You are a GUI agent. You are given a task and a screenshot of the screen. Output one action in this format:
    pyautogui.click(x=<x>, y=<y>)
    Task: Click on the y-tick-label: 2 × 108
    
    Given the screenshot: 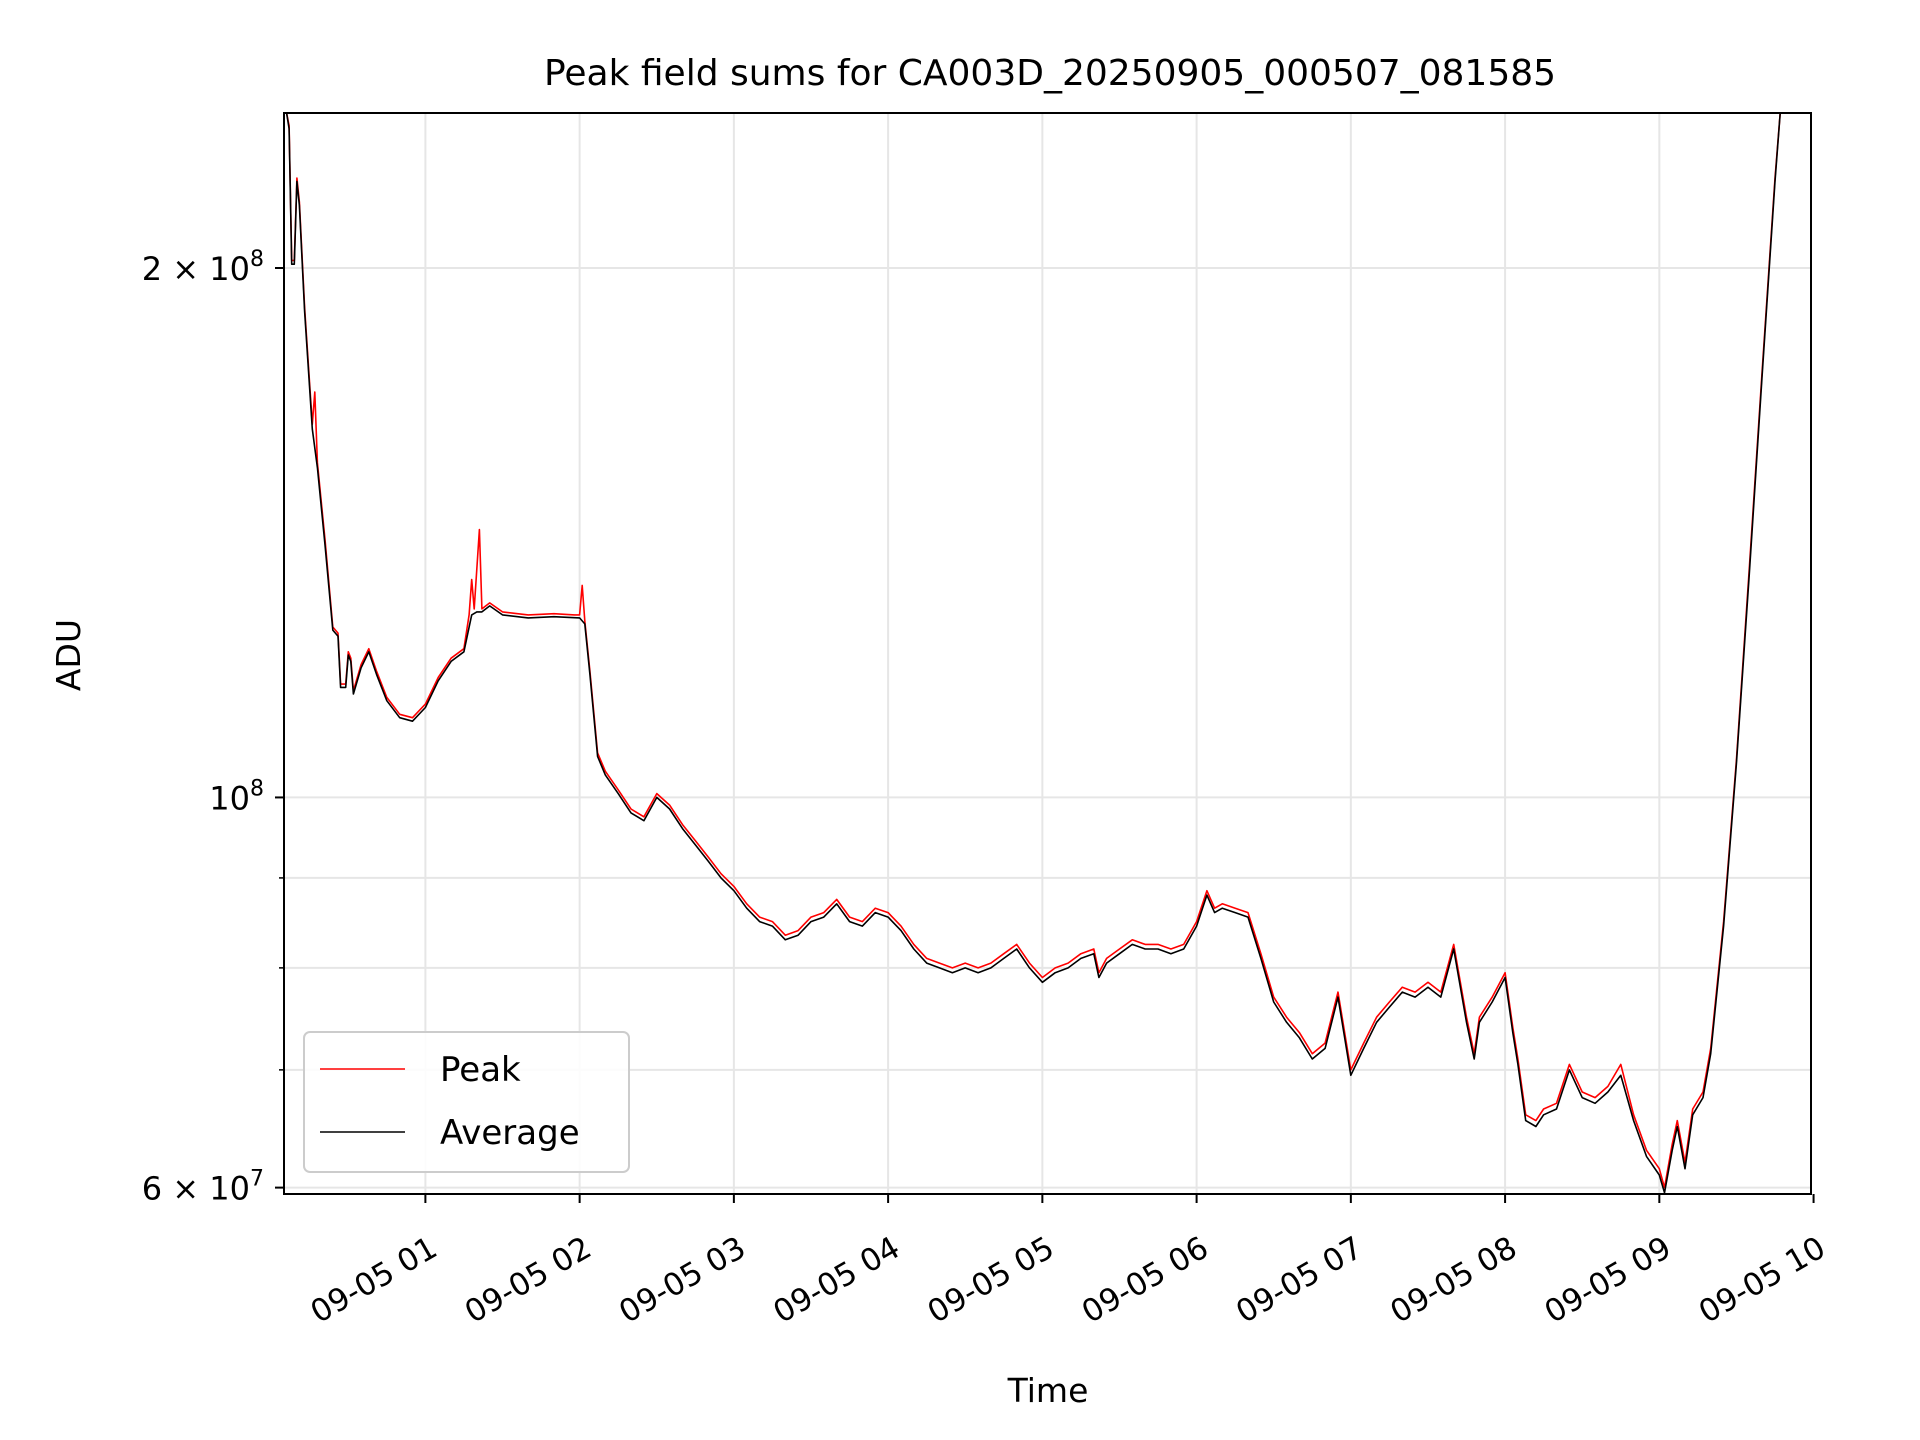 What is the action you would take?
    pyautogui.click(x=203, y=267)
    